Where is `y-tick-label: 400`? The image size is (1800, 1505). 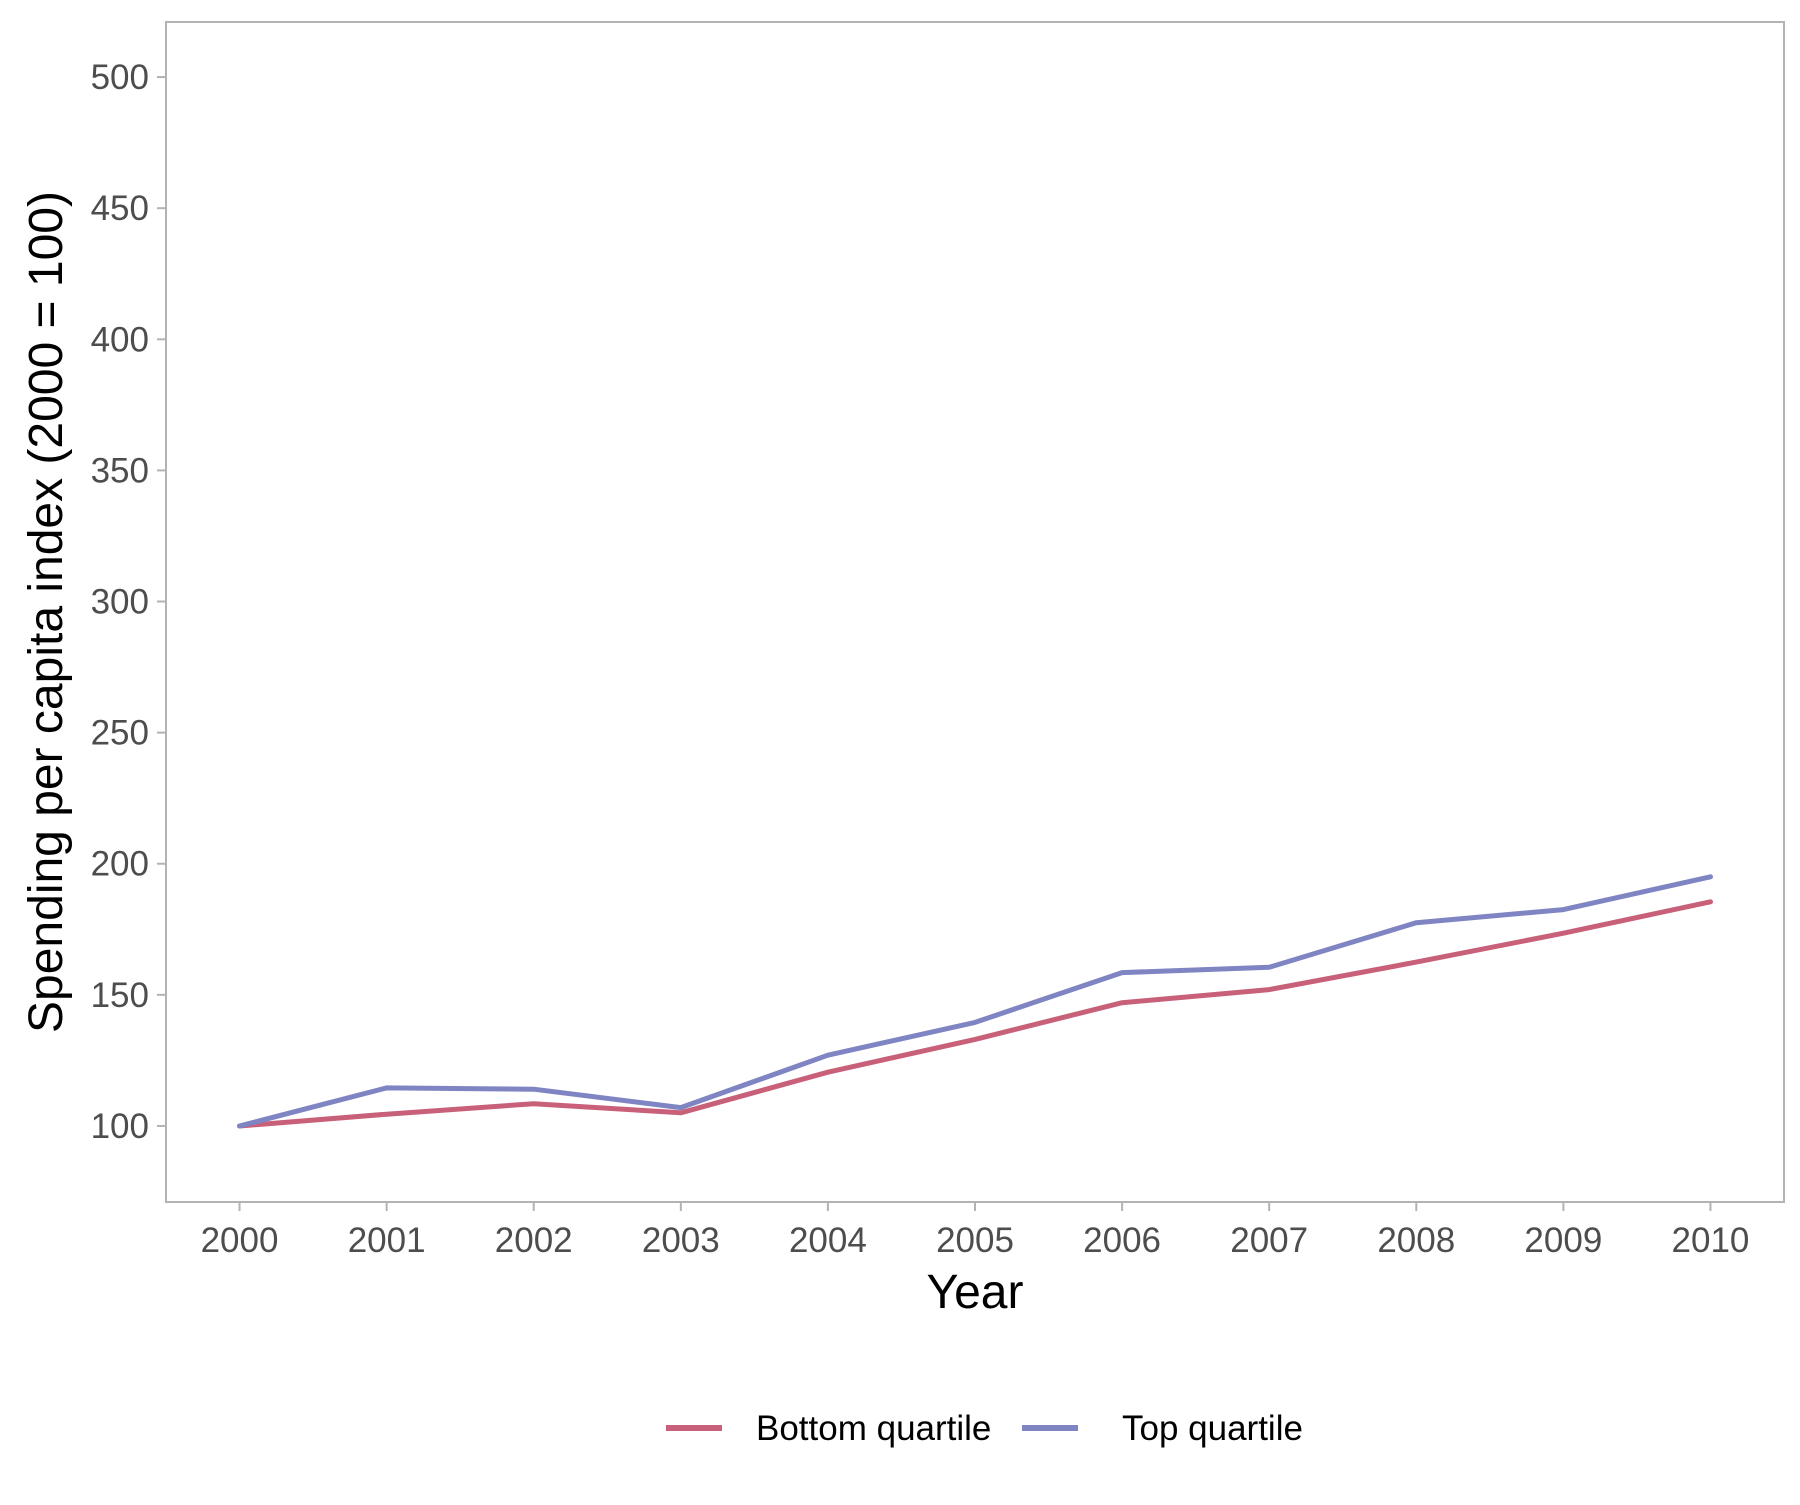 y-tick-label: 400 is located at coordinates (120, 339).